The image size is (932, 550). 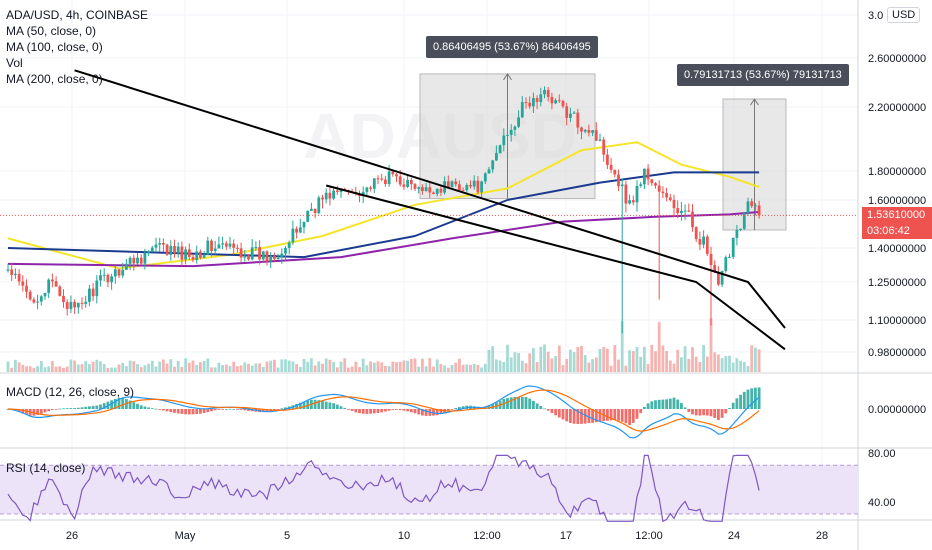 What do you see at coordinates (904, 15) in the screenshot?
I see `currency-button: USD` at bounding box center [904, 15].